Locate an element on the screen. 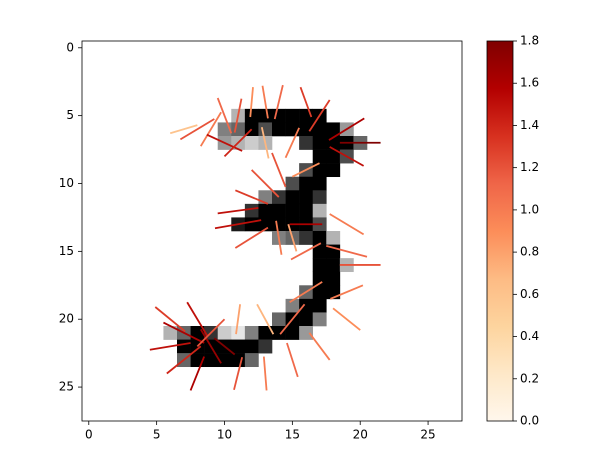  x-tick-label: 25 is located at coordinates (427, 435).